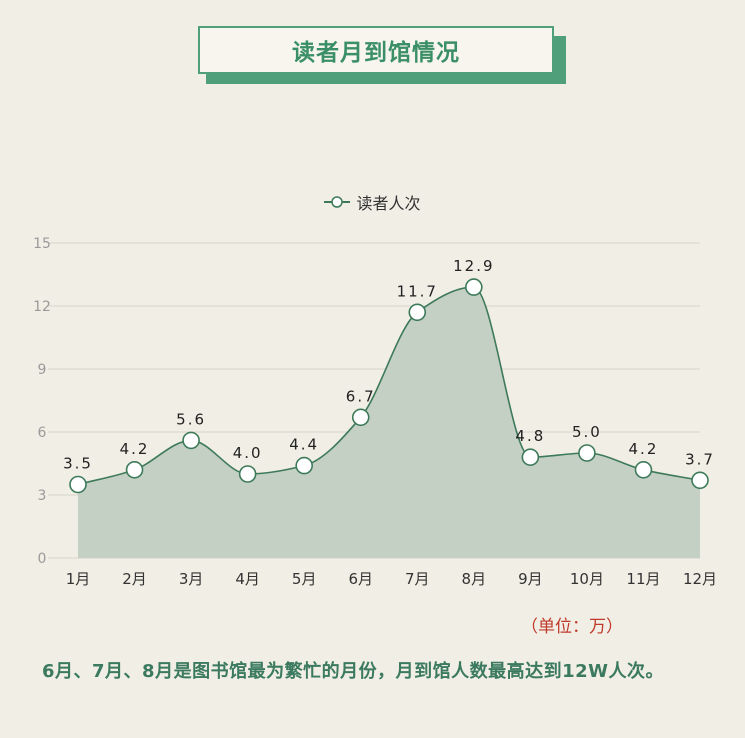  I want to click on chart-title: 读者月到馆情况, so click(376, 50).